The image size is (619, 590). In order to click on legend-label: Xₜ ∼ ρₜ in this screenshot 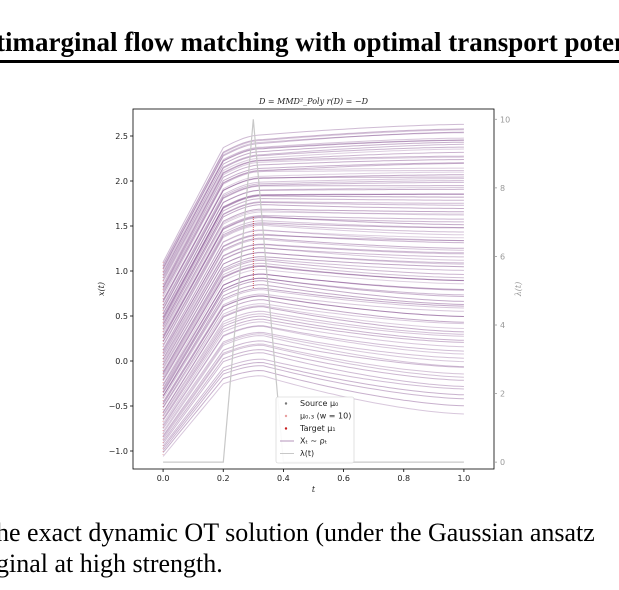, I will do `click(313, 441)`.